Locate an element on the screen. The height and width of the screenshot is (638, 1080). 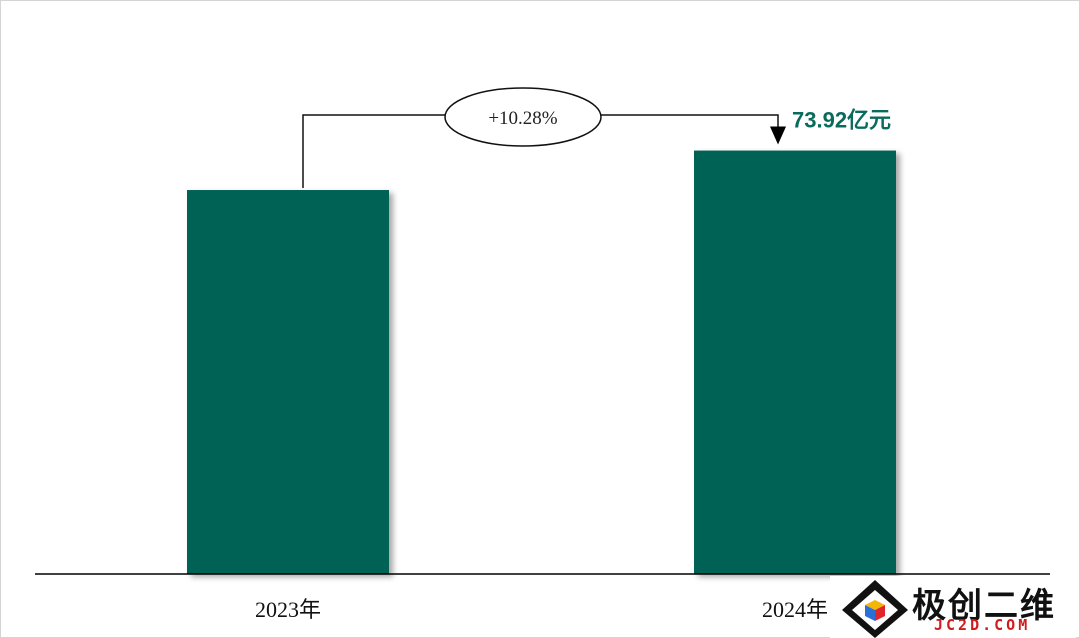
cube-in-diamond-icon is located at coordinates (875, 609).